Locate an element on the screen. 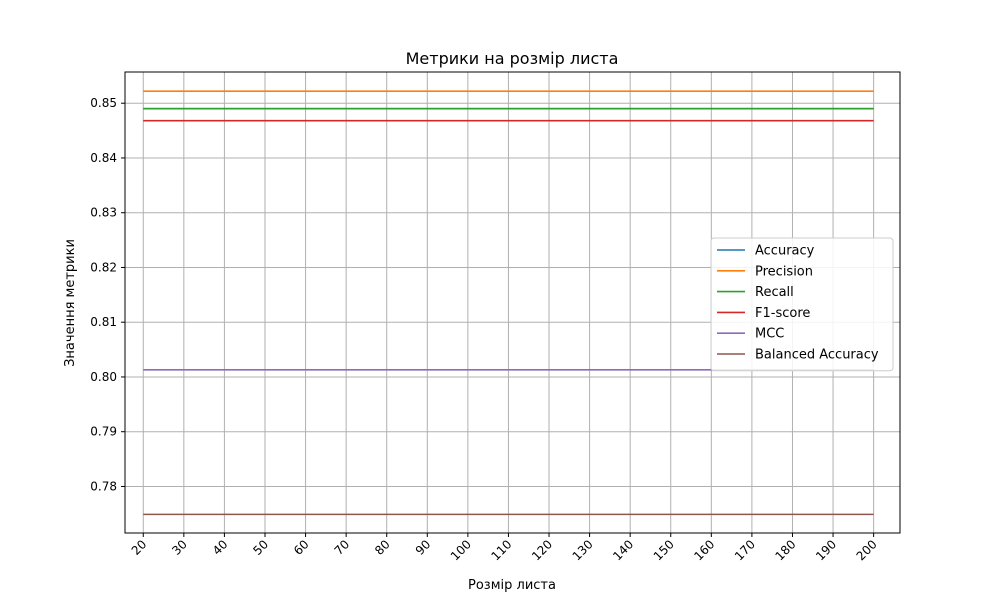  y-tick-label: 0.80 is located at coordinates (103, 377).